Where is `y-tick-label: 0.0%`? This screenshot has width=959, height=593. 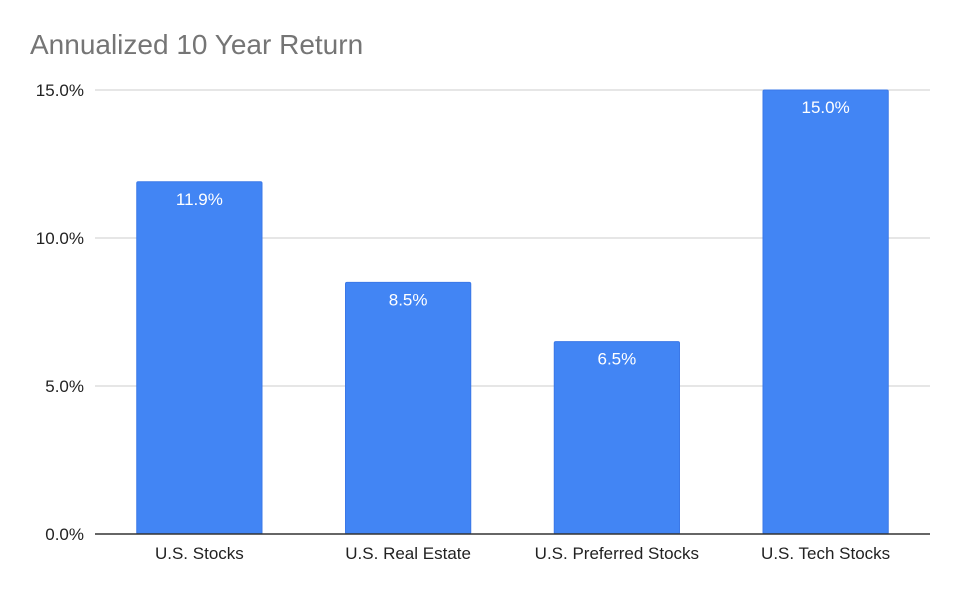
y-tick-label: 0.0% is located at coordinates (64, 534).